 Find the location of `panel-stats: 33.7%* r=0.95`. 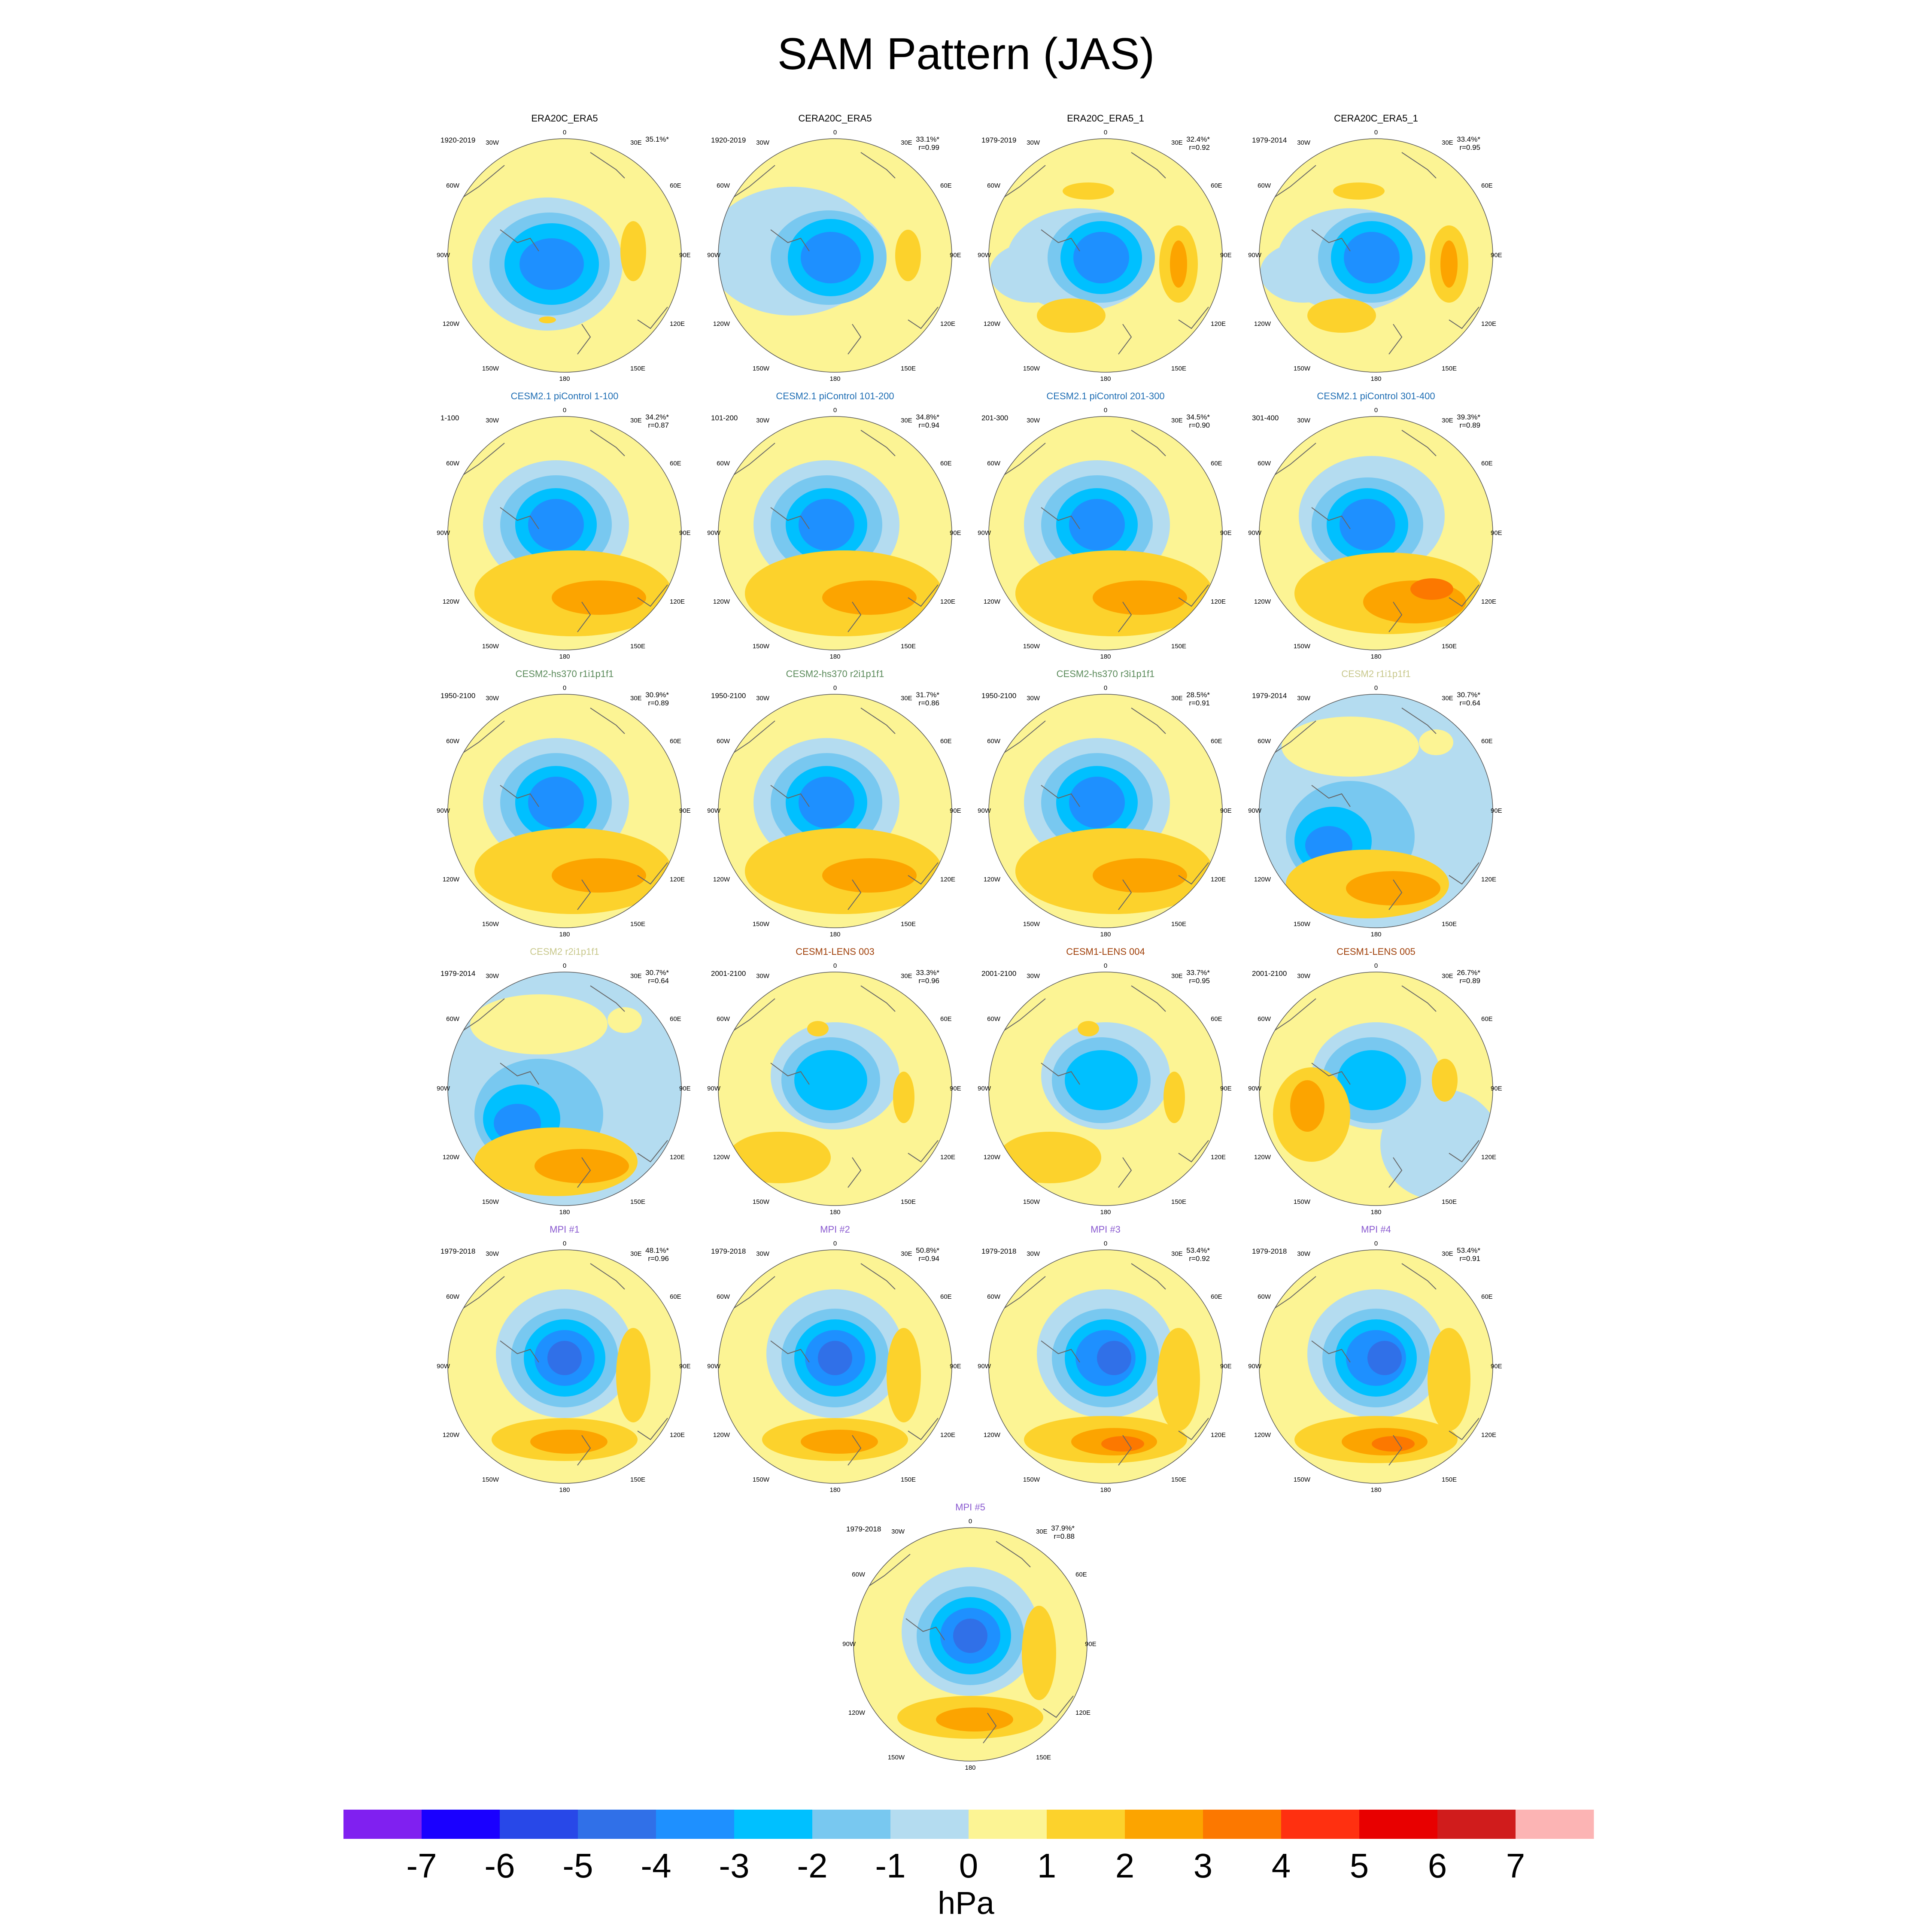

panel-stats: 33.7%* r=0.95 is located at coordinates (1191, 977).